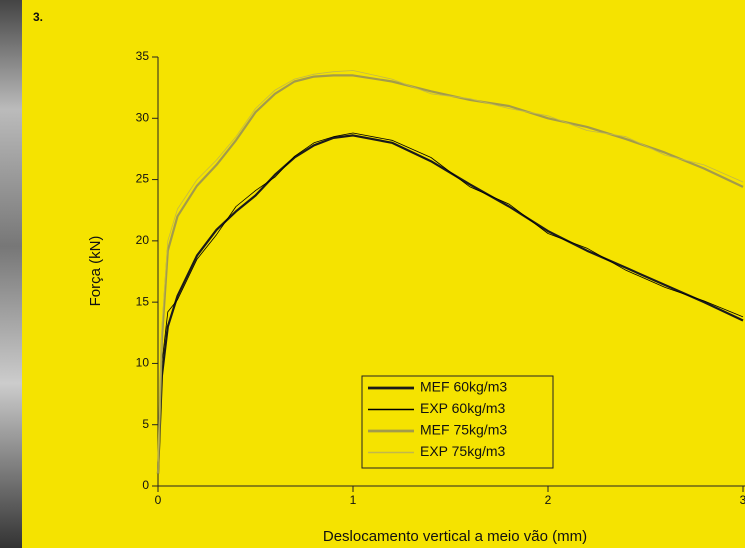  Describe the element at coordinates (463, 451) in the screenshot. I see `legend-label: EXP 75kg/m3` at that location.